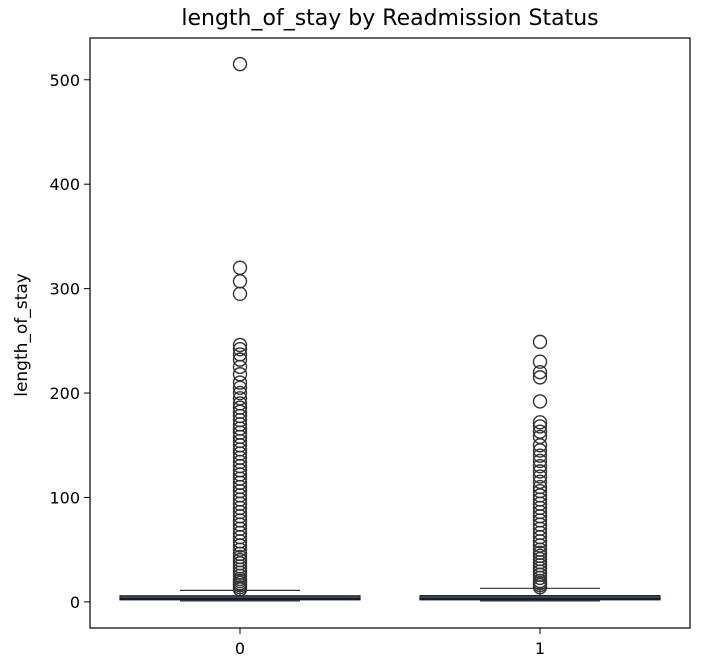  Describe the element at coordinates (64, 497) in the screenshot. I see `y-tick-label: 100` at that location.